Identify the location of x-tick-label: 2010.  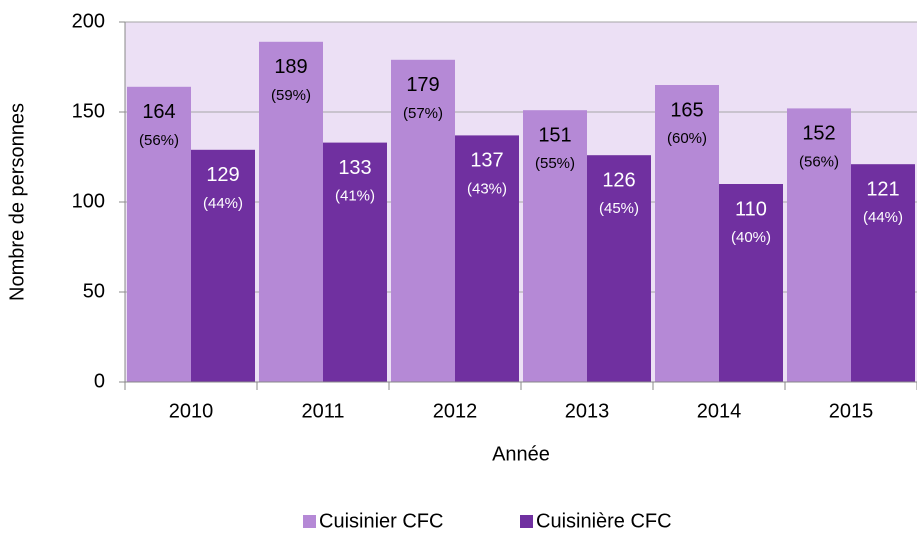
(191, 411).